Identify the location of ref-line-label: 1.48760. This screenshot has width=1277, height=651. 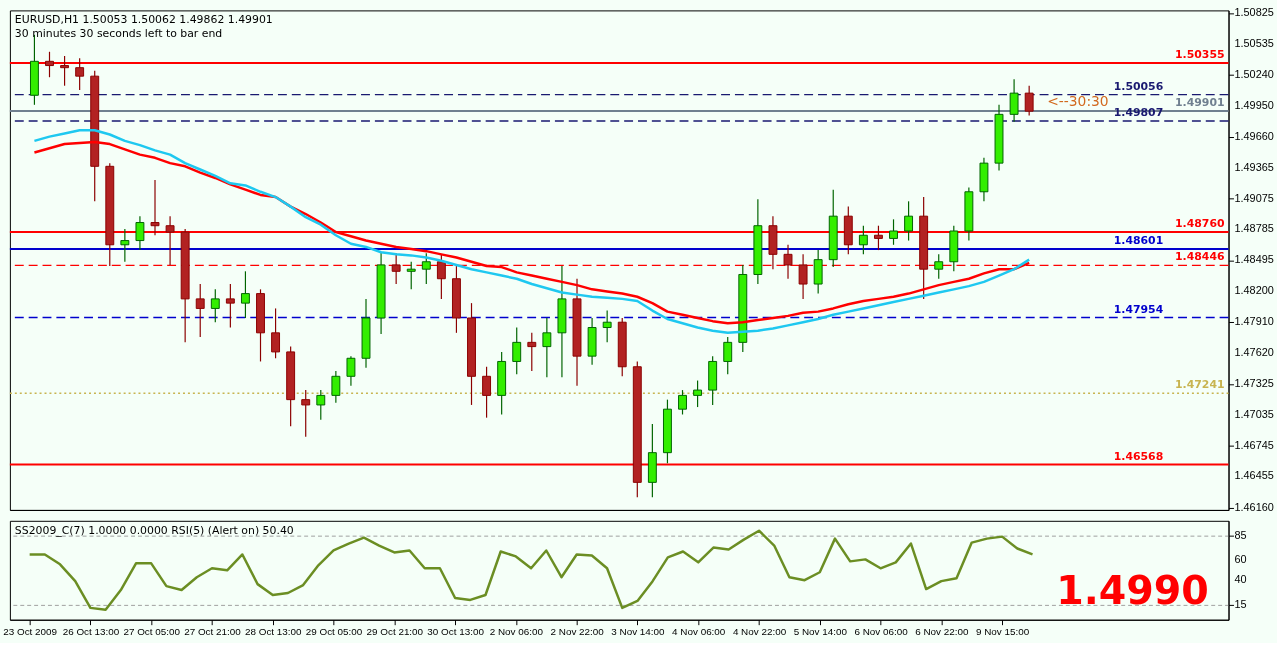
(1200, 224).